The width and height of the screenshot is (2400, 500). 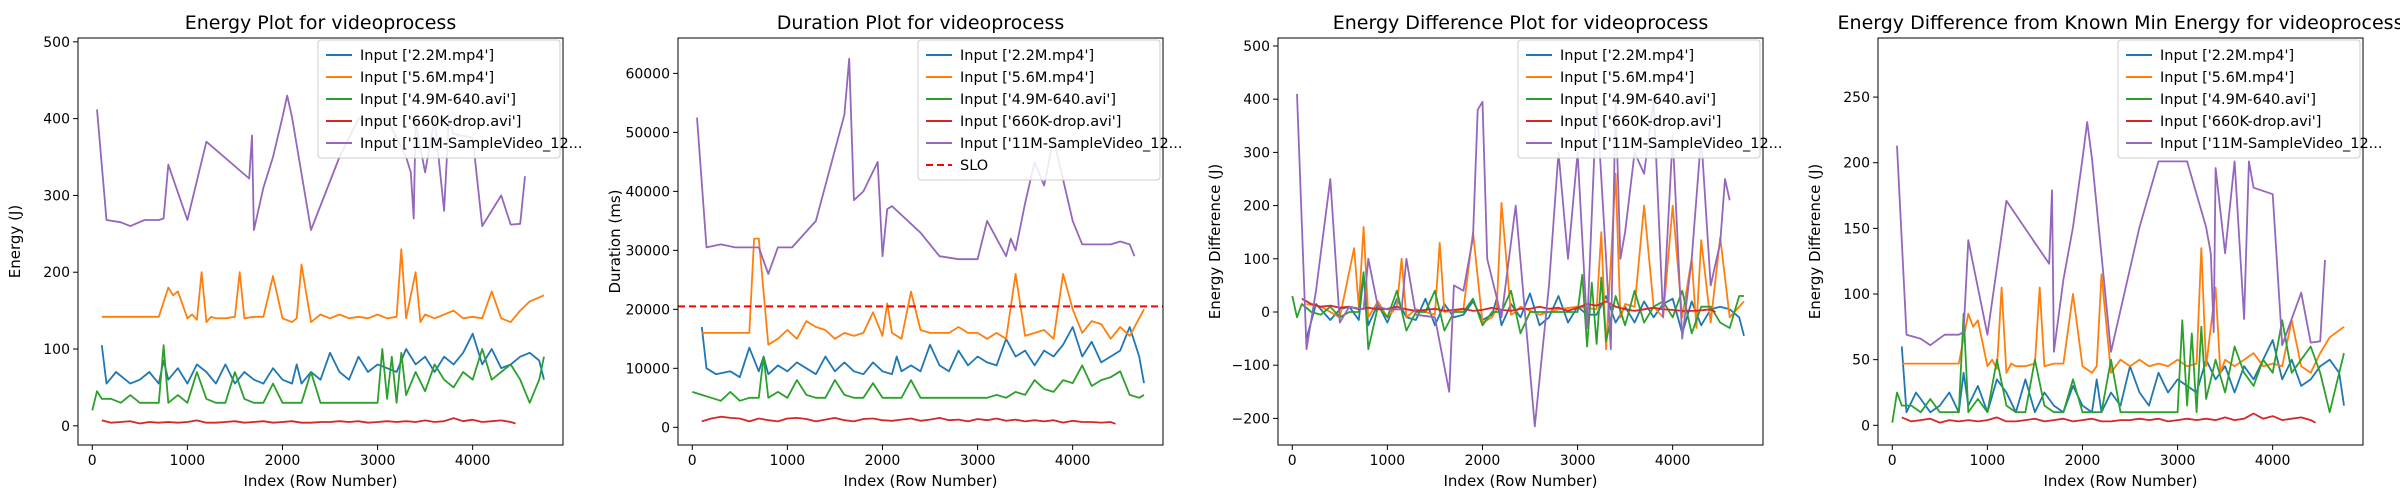 I want to click on y-tick-label: 250, so click(x=1856, y=98).